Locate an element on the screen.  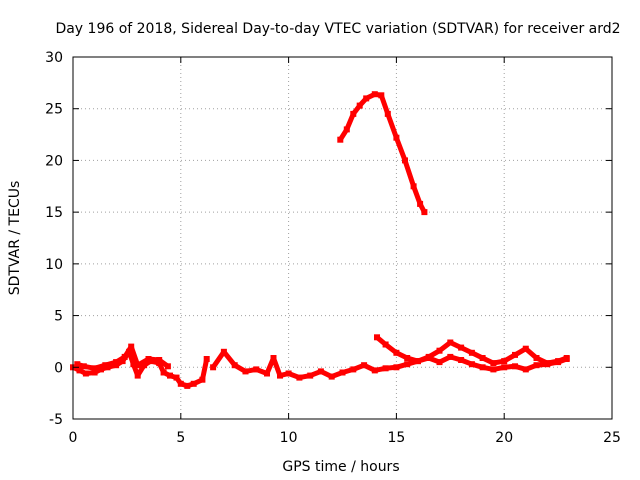
x-tick-label: 0 is located at coordinates (73, 438).